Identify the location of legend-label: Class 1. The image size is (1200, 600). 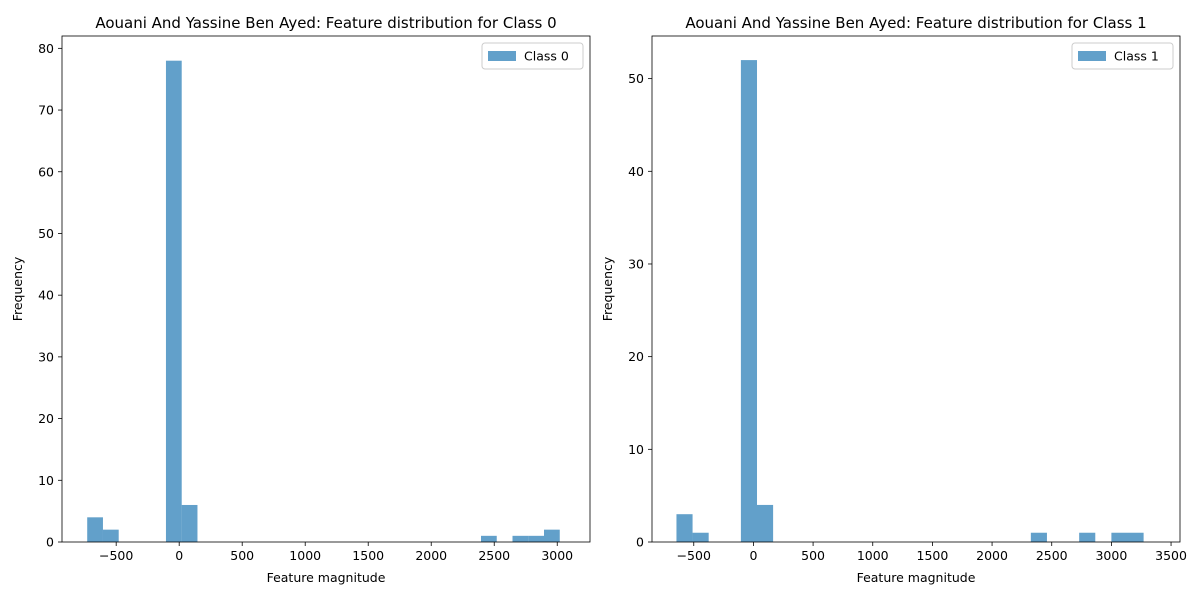
(1136, 56).